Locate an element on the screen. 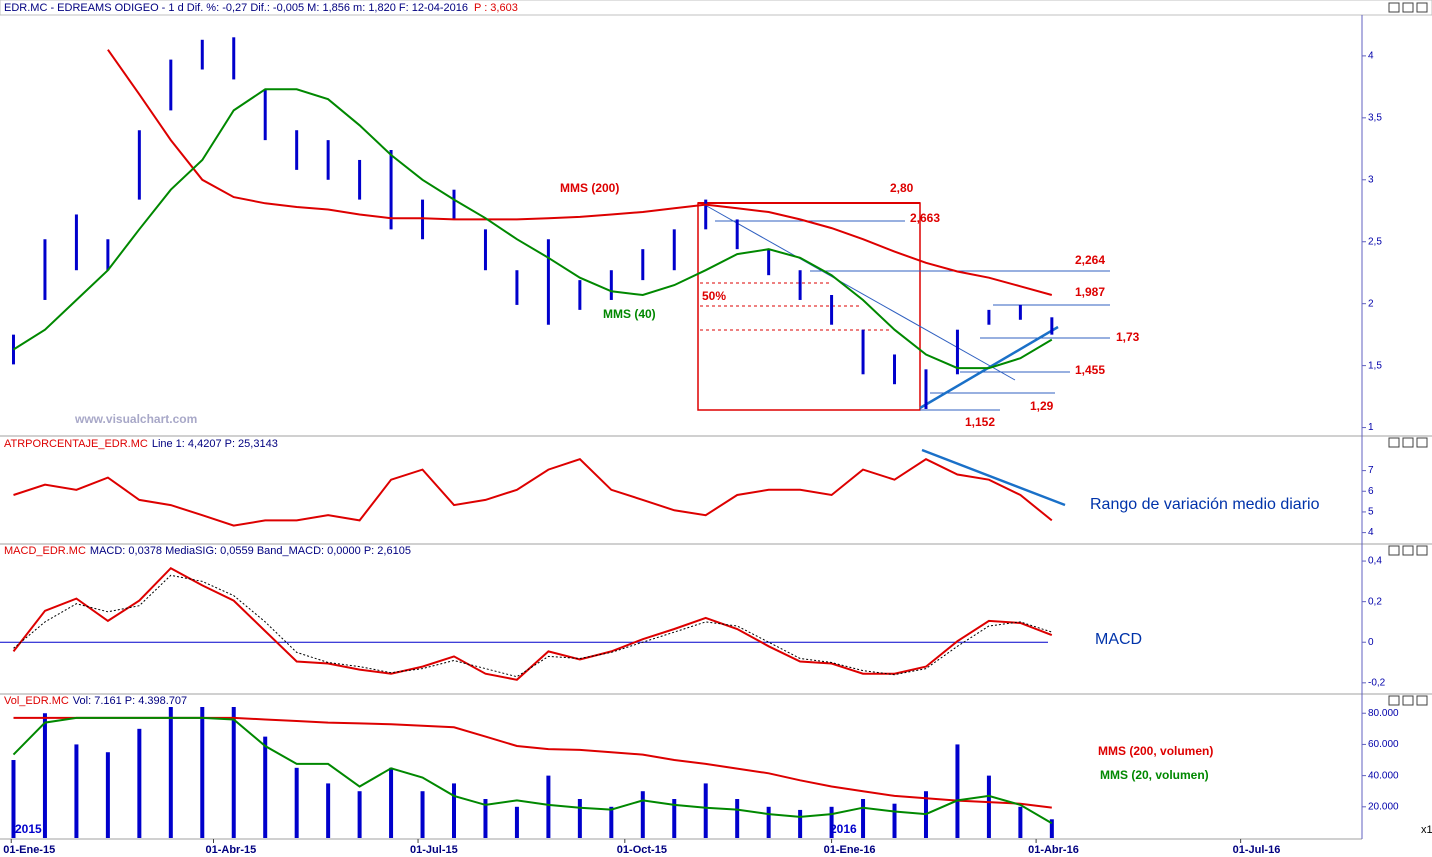 The height and width of the screenshot is (857, 1432). y-tick-label: 1 is located at coordinates (1371, 427).